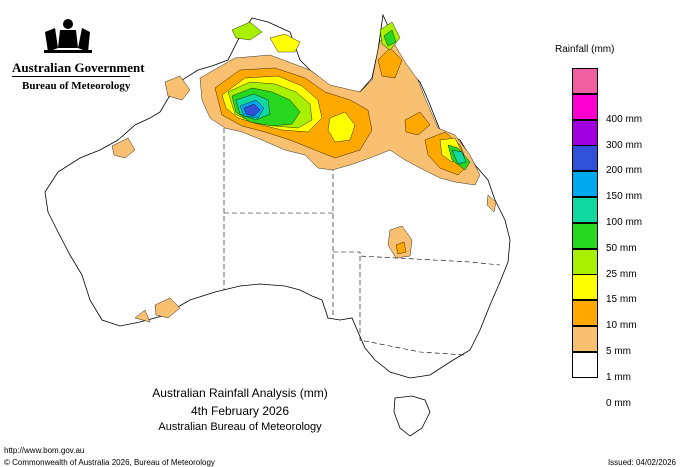 The width and height of the screenshot is (680, 467). What do you see at coordinates (621, 326) in the screenshot?
I see `legend-label: 10 mm` at bounding box center [621, 326].